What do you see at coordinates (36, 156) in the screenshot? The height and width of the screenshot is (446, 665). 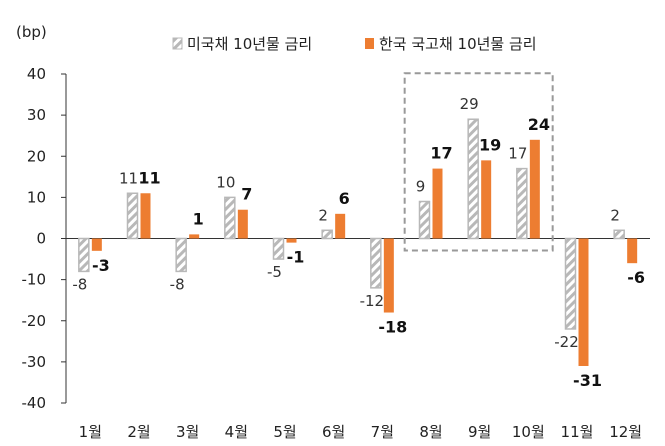 I see `y-tick-label: 20` at bounding box center [36, 156].